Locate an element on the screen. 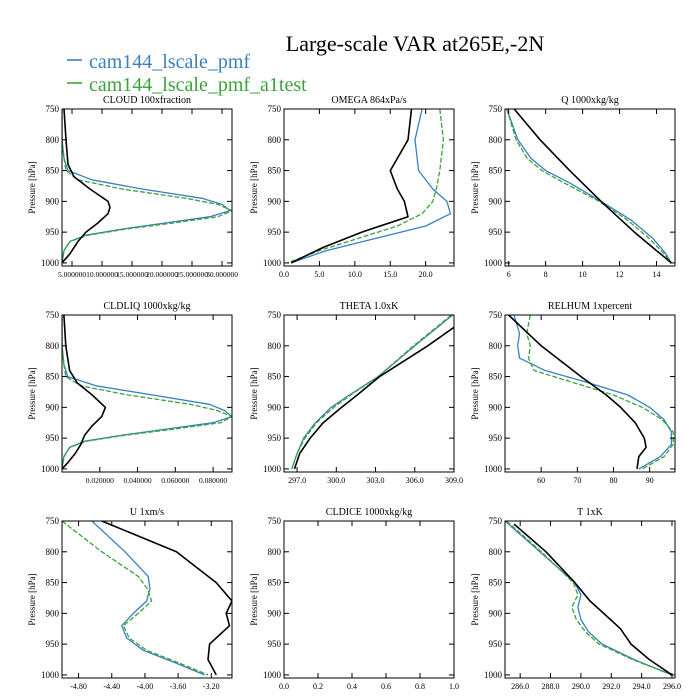 Image resolution: width=700 pixels, height=700 pixels. x-tick-label: 14 is located at coordinates (657, 274).